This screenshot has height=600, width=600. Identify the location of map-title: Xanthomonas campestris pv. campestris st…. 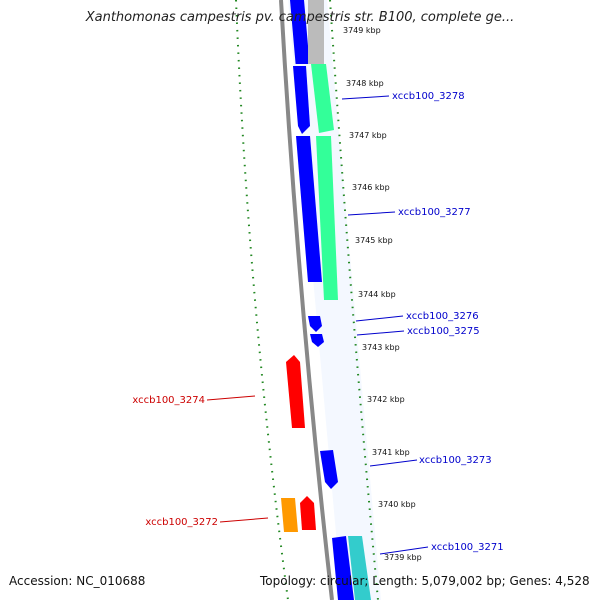
(300, 17).